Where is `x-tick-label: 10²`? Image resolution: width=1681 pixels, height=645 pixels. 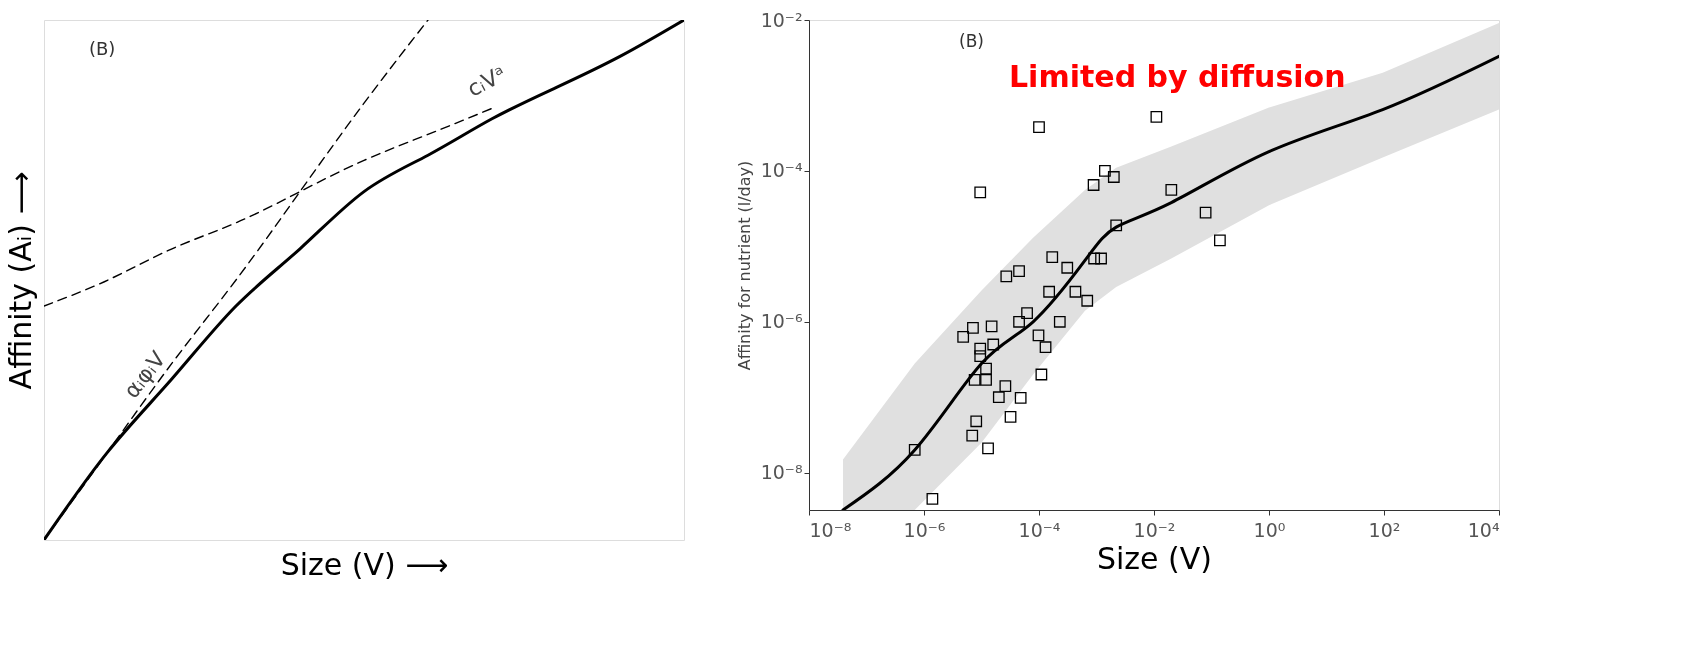 x-tick-label: 10² is located at coordinates (1384, 529).